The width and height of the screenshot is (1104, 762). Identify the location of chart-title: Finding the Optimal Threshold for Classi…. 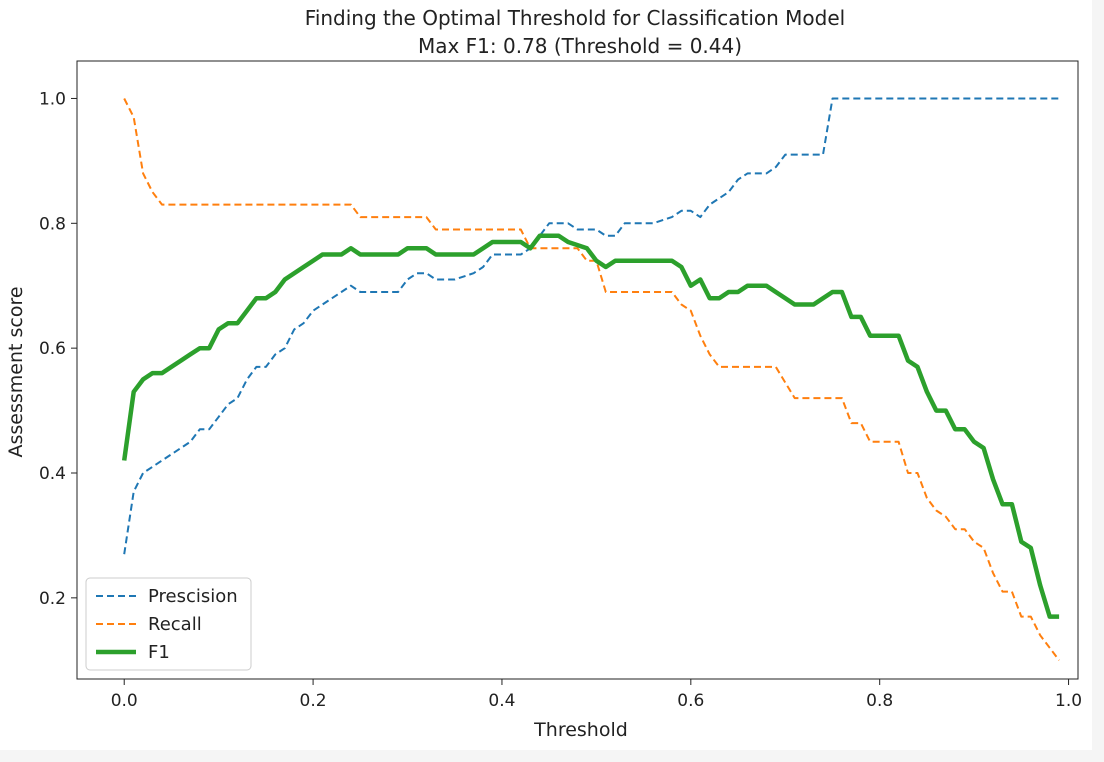
(575, 18).